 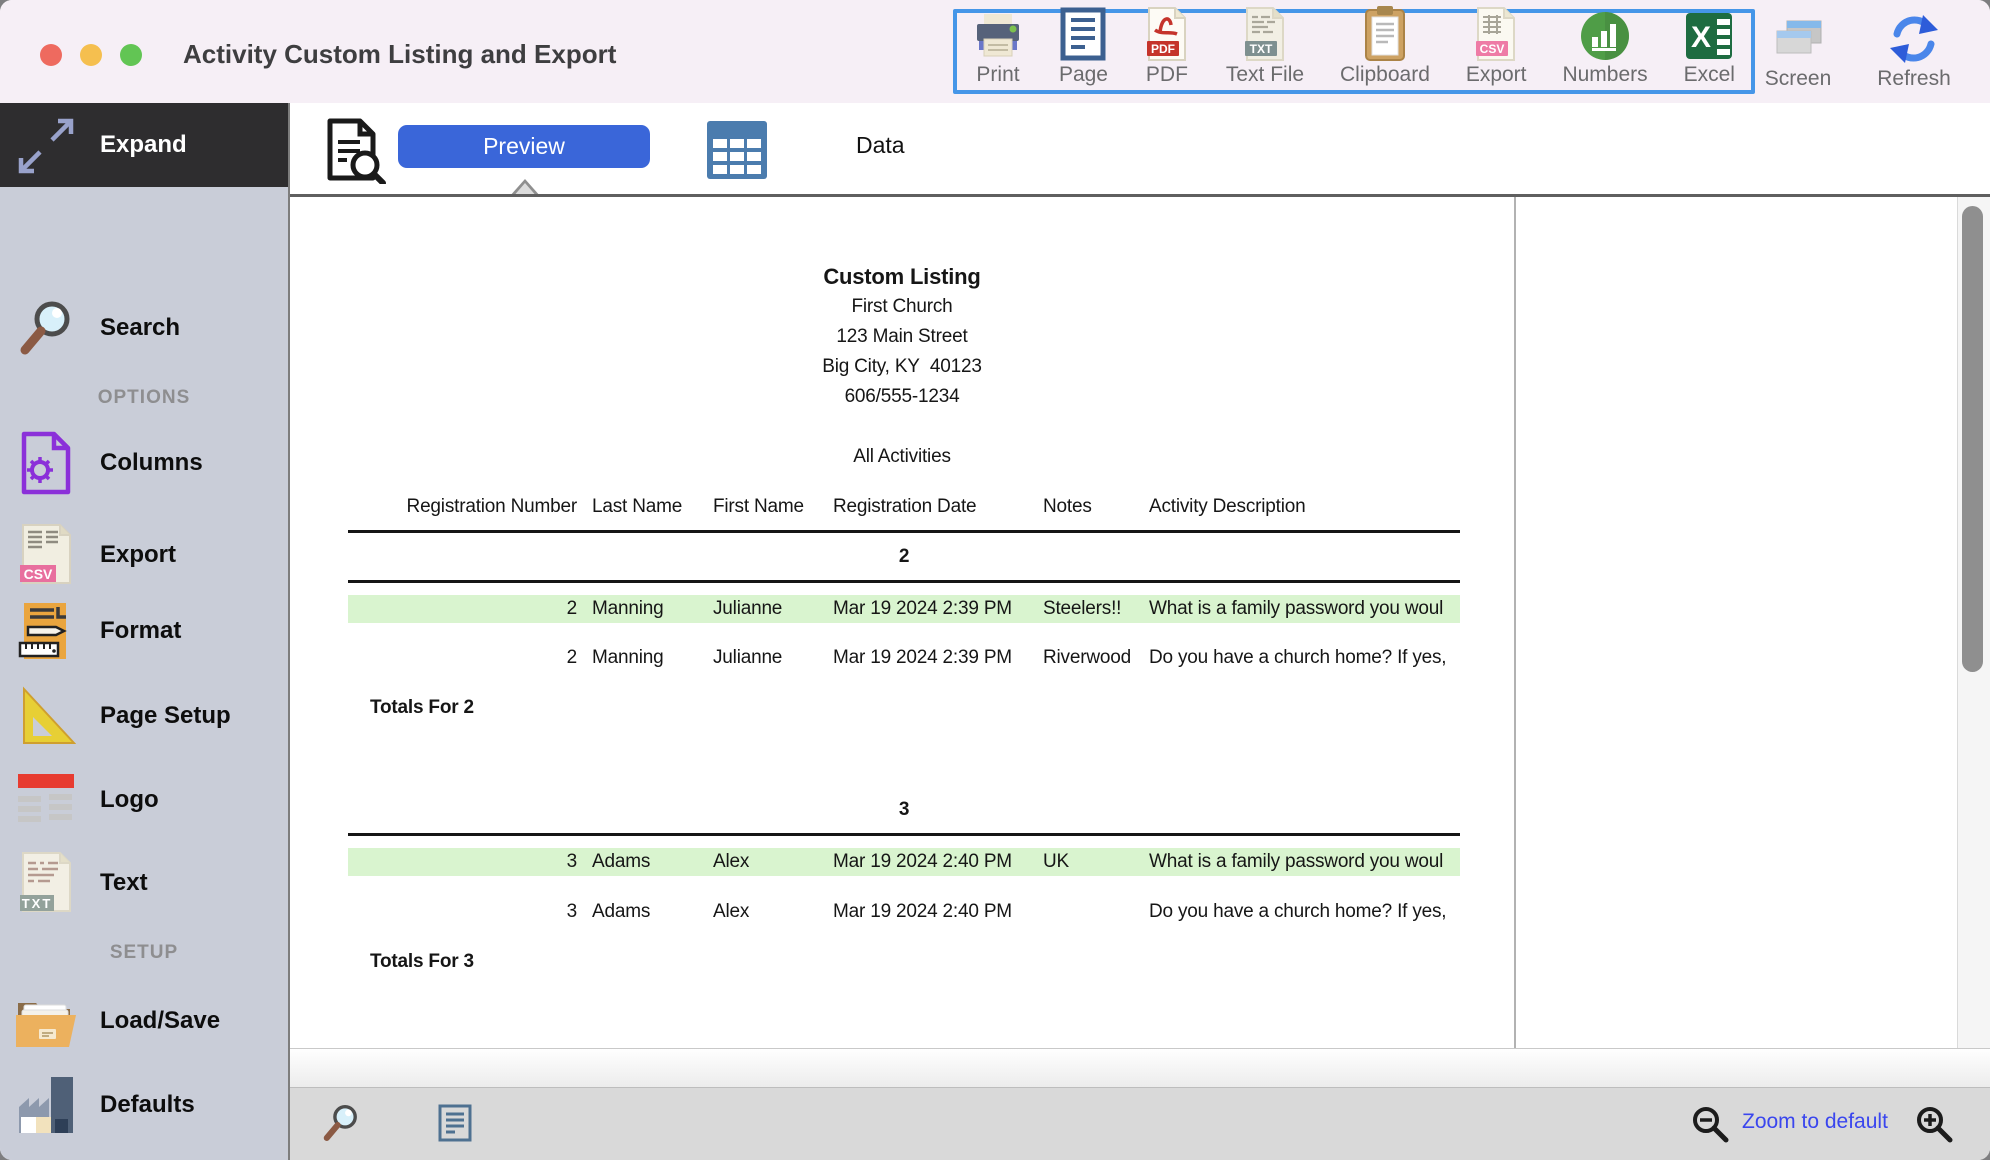 I want to click on excel-button: X Excel, so click(x=1709, y=49).